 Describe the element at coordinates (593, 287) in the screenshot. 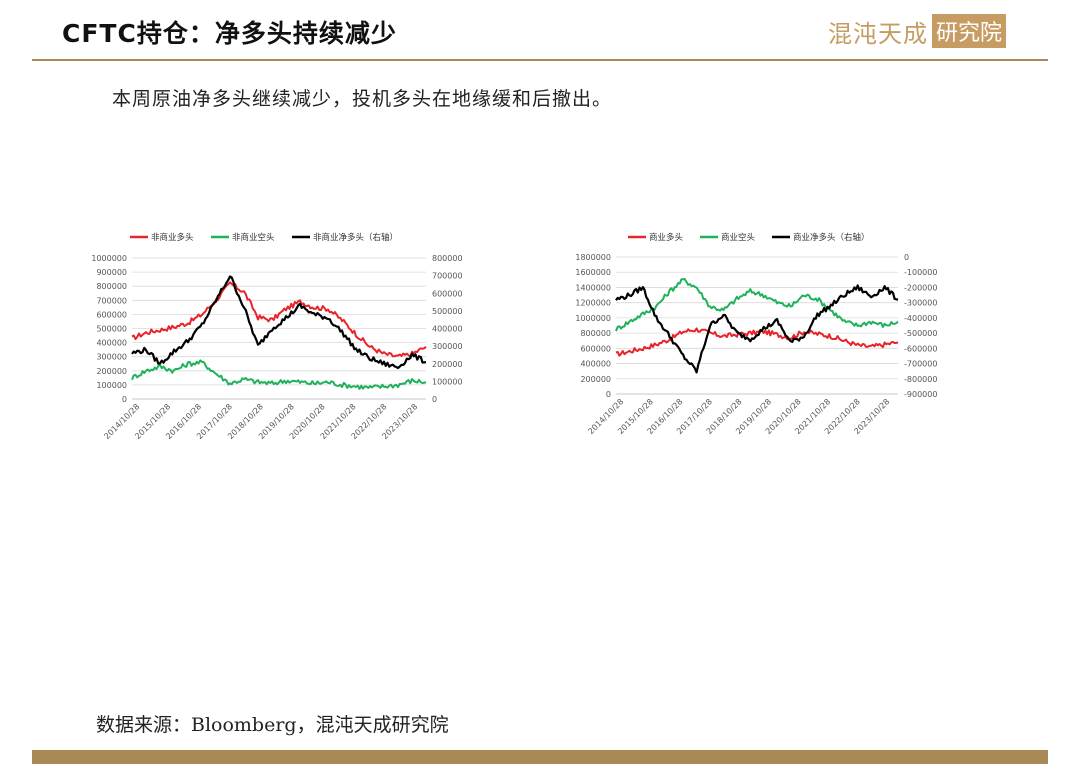

I see `y-left-tick: 1400000` at that location.